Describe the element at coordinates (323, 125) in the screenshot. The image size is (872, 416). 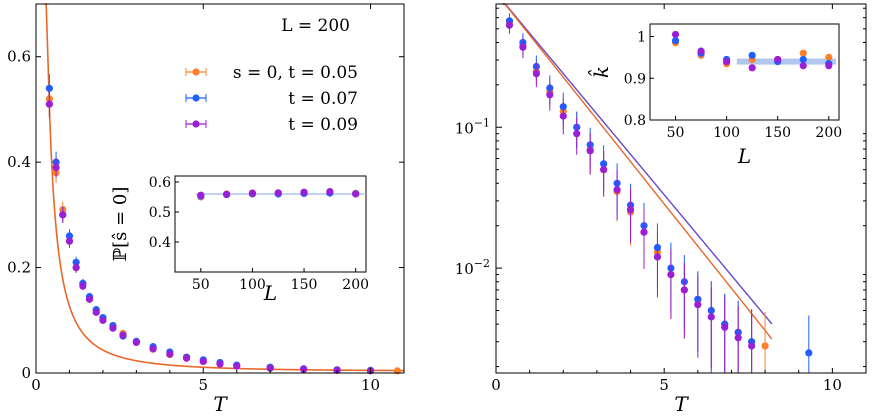
I see `legend-label: t = 0.09` at that location.